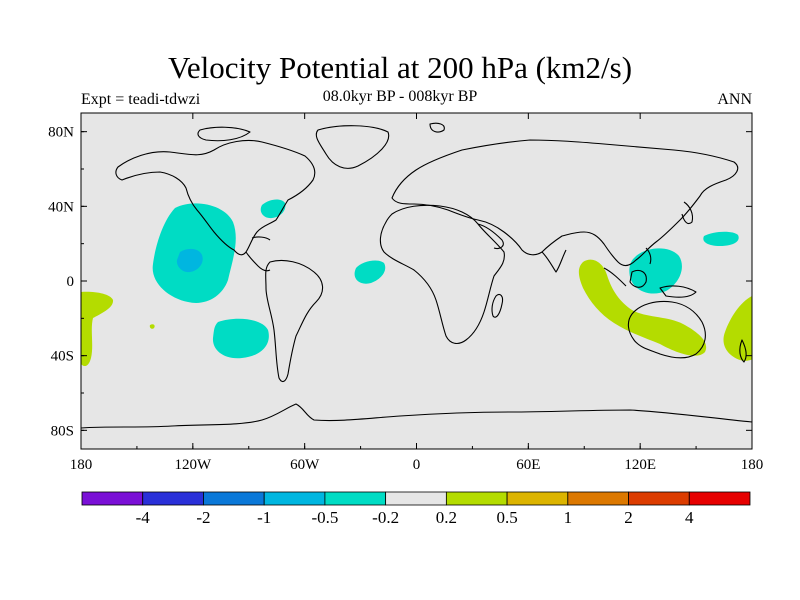 The image size is (800, 600). Describe the element at coordinates (224, 134) in the screenshot. I see `coast-arctic-islands` at that location.